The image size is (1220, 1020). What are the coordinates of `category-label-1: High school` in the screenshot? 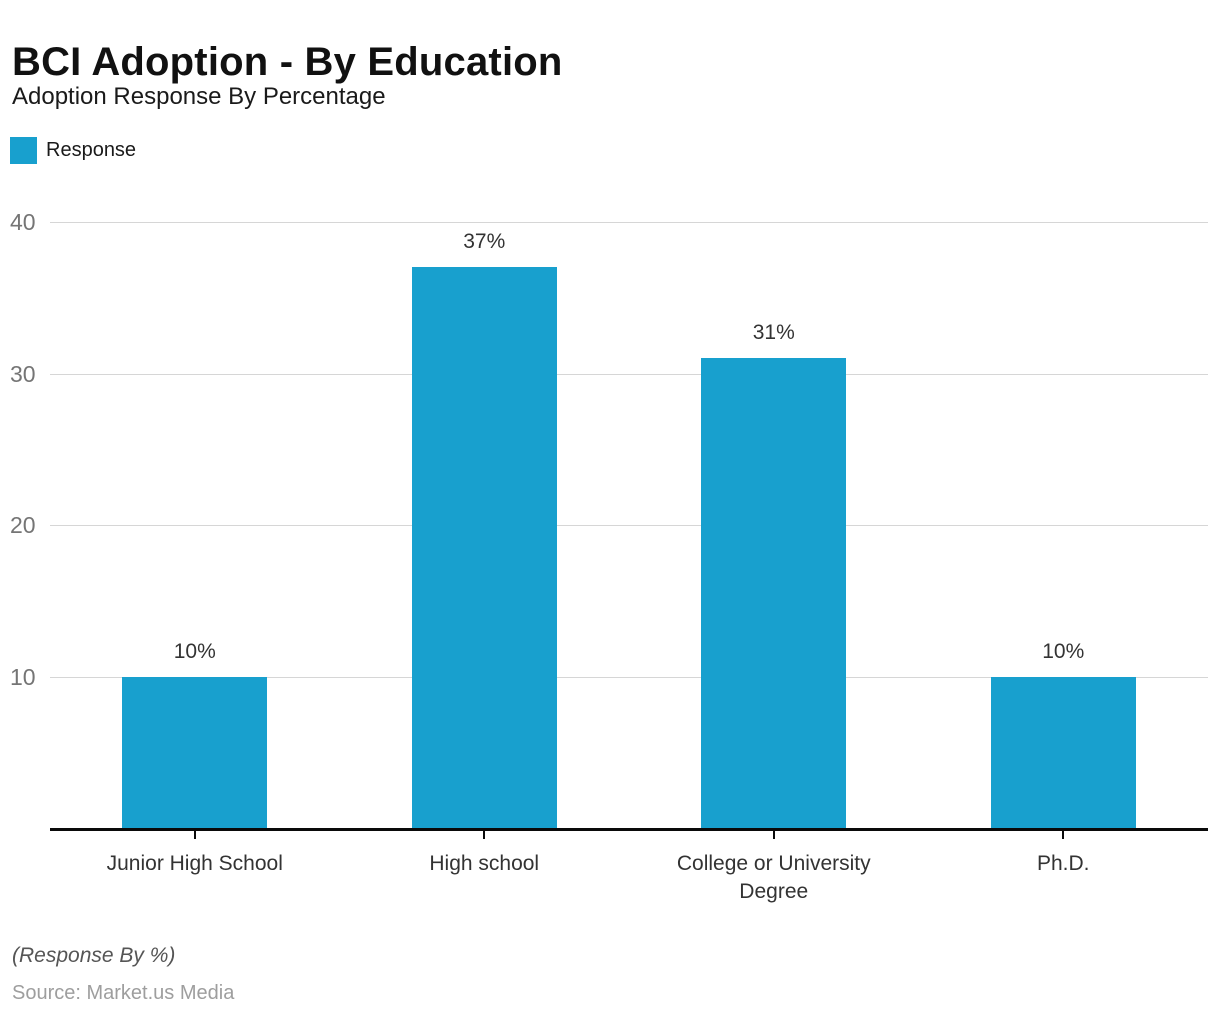 It's located at (484, 863).